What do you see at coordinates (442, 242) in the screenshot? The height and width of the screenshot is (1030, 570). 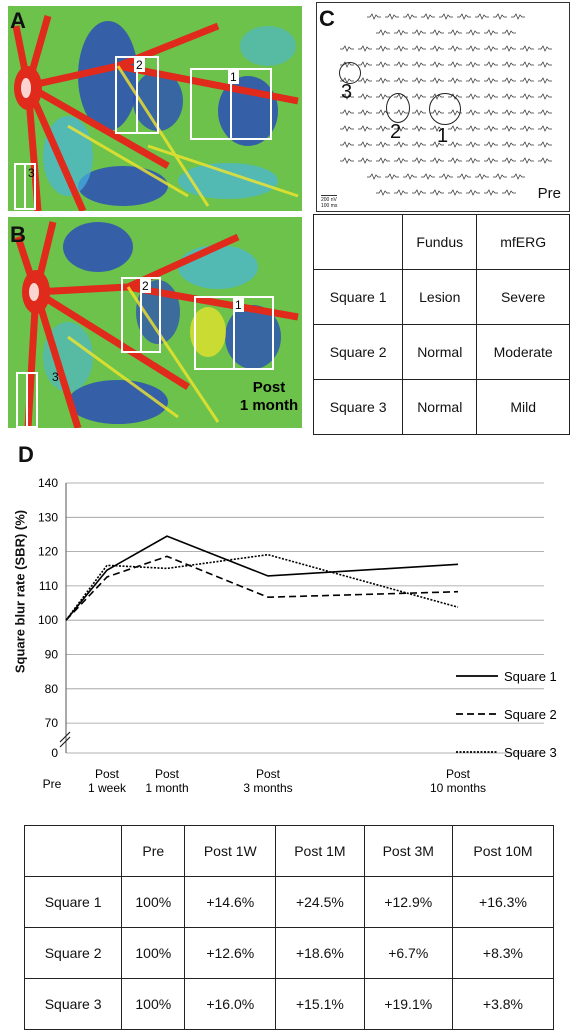 I see `table-header-row: Fundus mfERG` at bounding box center [442, 242].